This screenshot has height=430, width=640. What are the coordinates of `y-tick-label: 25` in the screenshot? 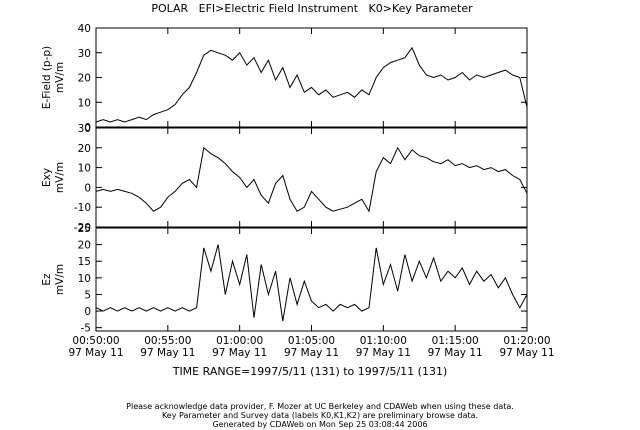 It's located at (84, 229).